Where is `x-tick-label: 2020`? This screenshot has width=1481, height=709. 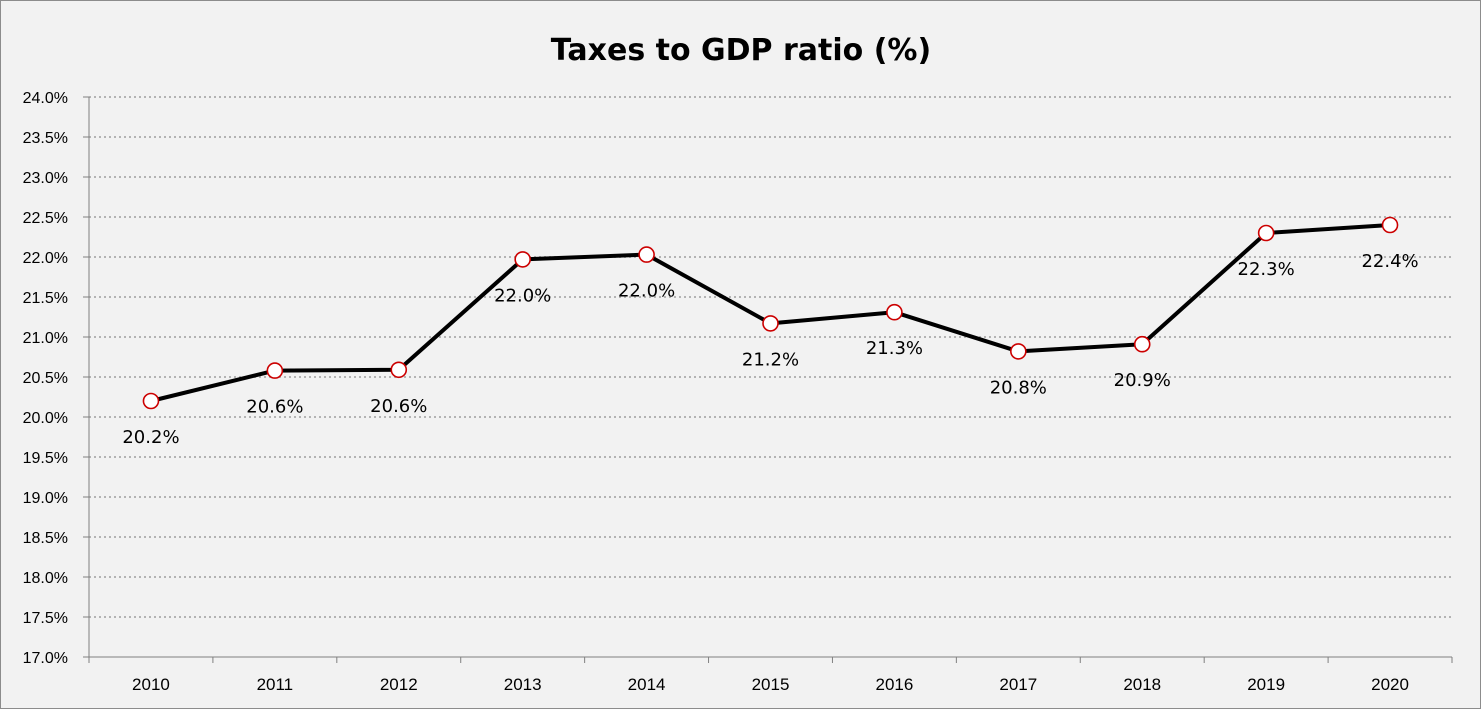
x-tick-label: 2020 is located at coordinates (1390, 684).